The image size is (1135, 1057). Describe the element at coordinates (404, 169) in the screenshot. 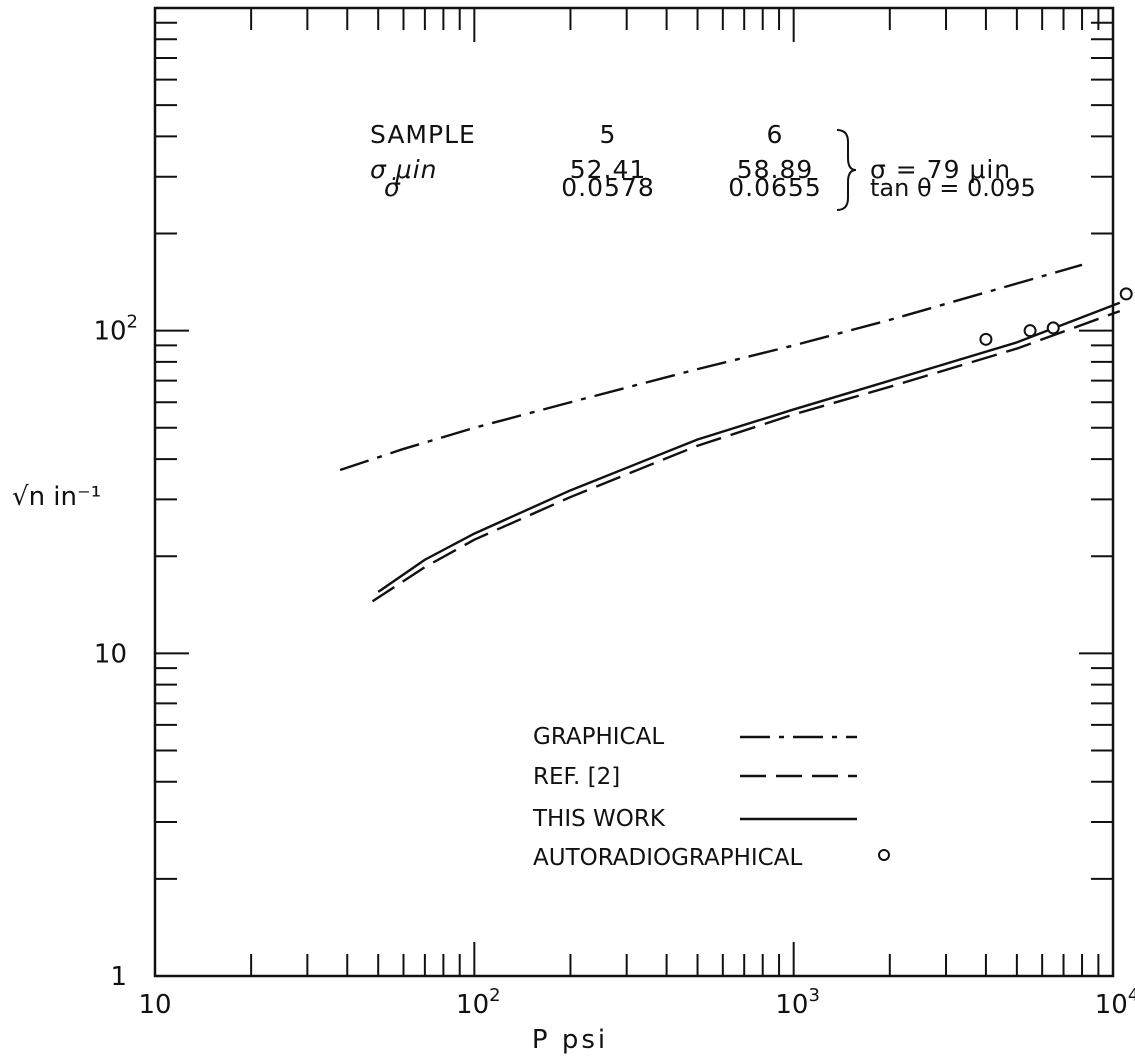

I see `table-row-sigma-label: σ μin` at that location.